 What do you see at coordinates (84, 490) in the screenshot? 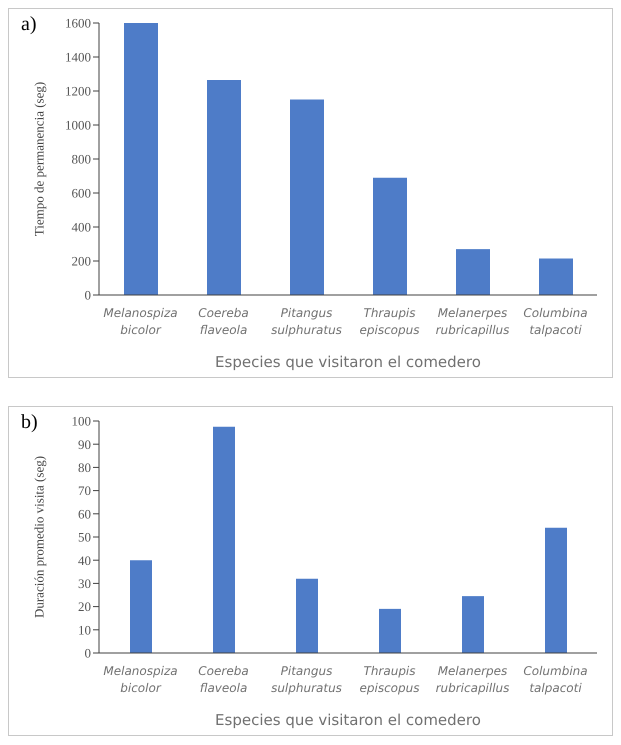
I see `y-tick-label: 70` at bounding box center [84, 490].